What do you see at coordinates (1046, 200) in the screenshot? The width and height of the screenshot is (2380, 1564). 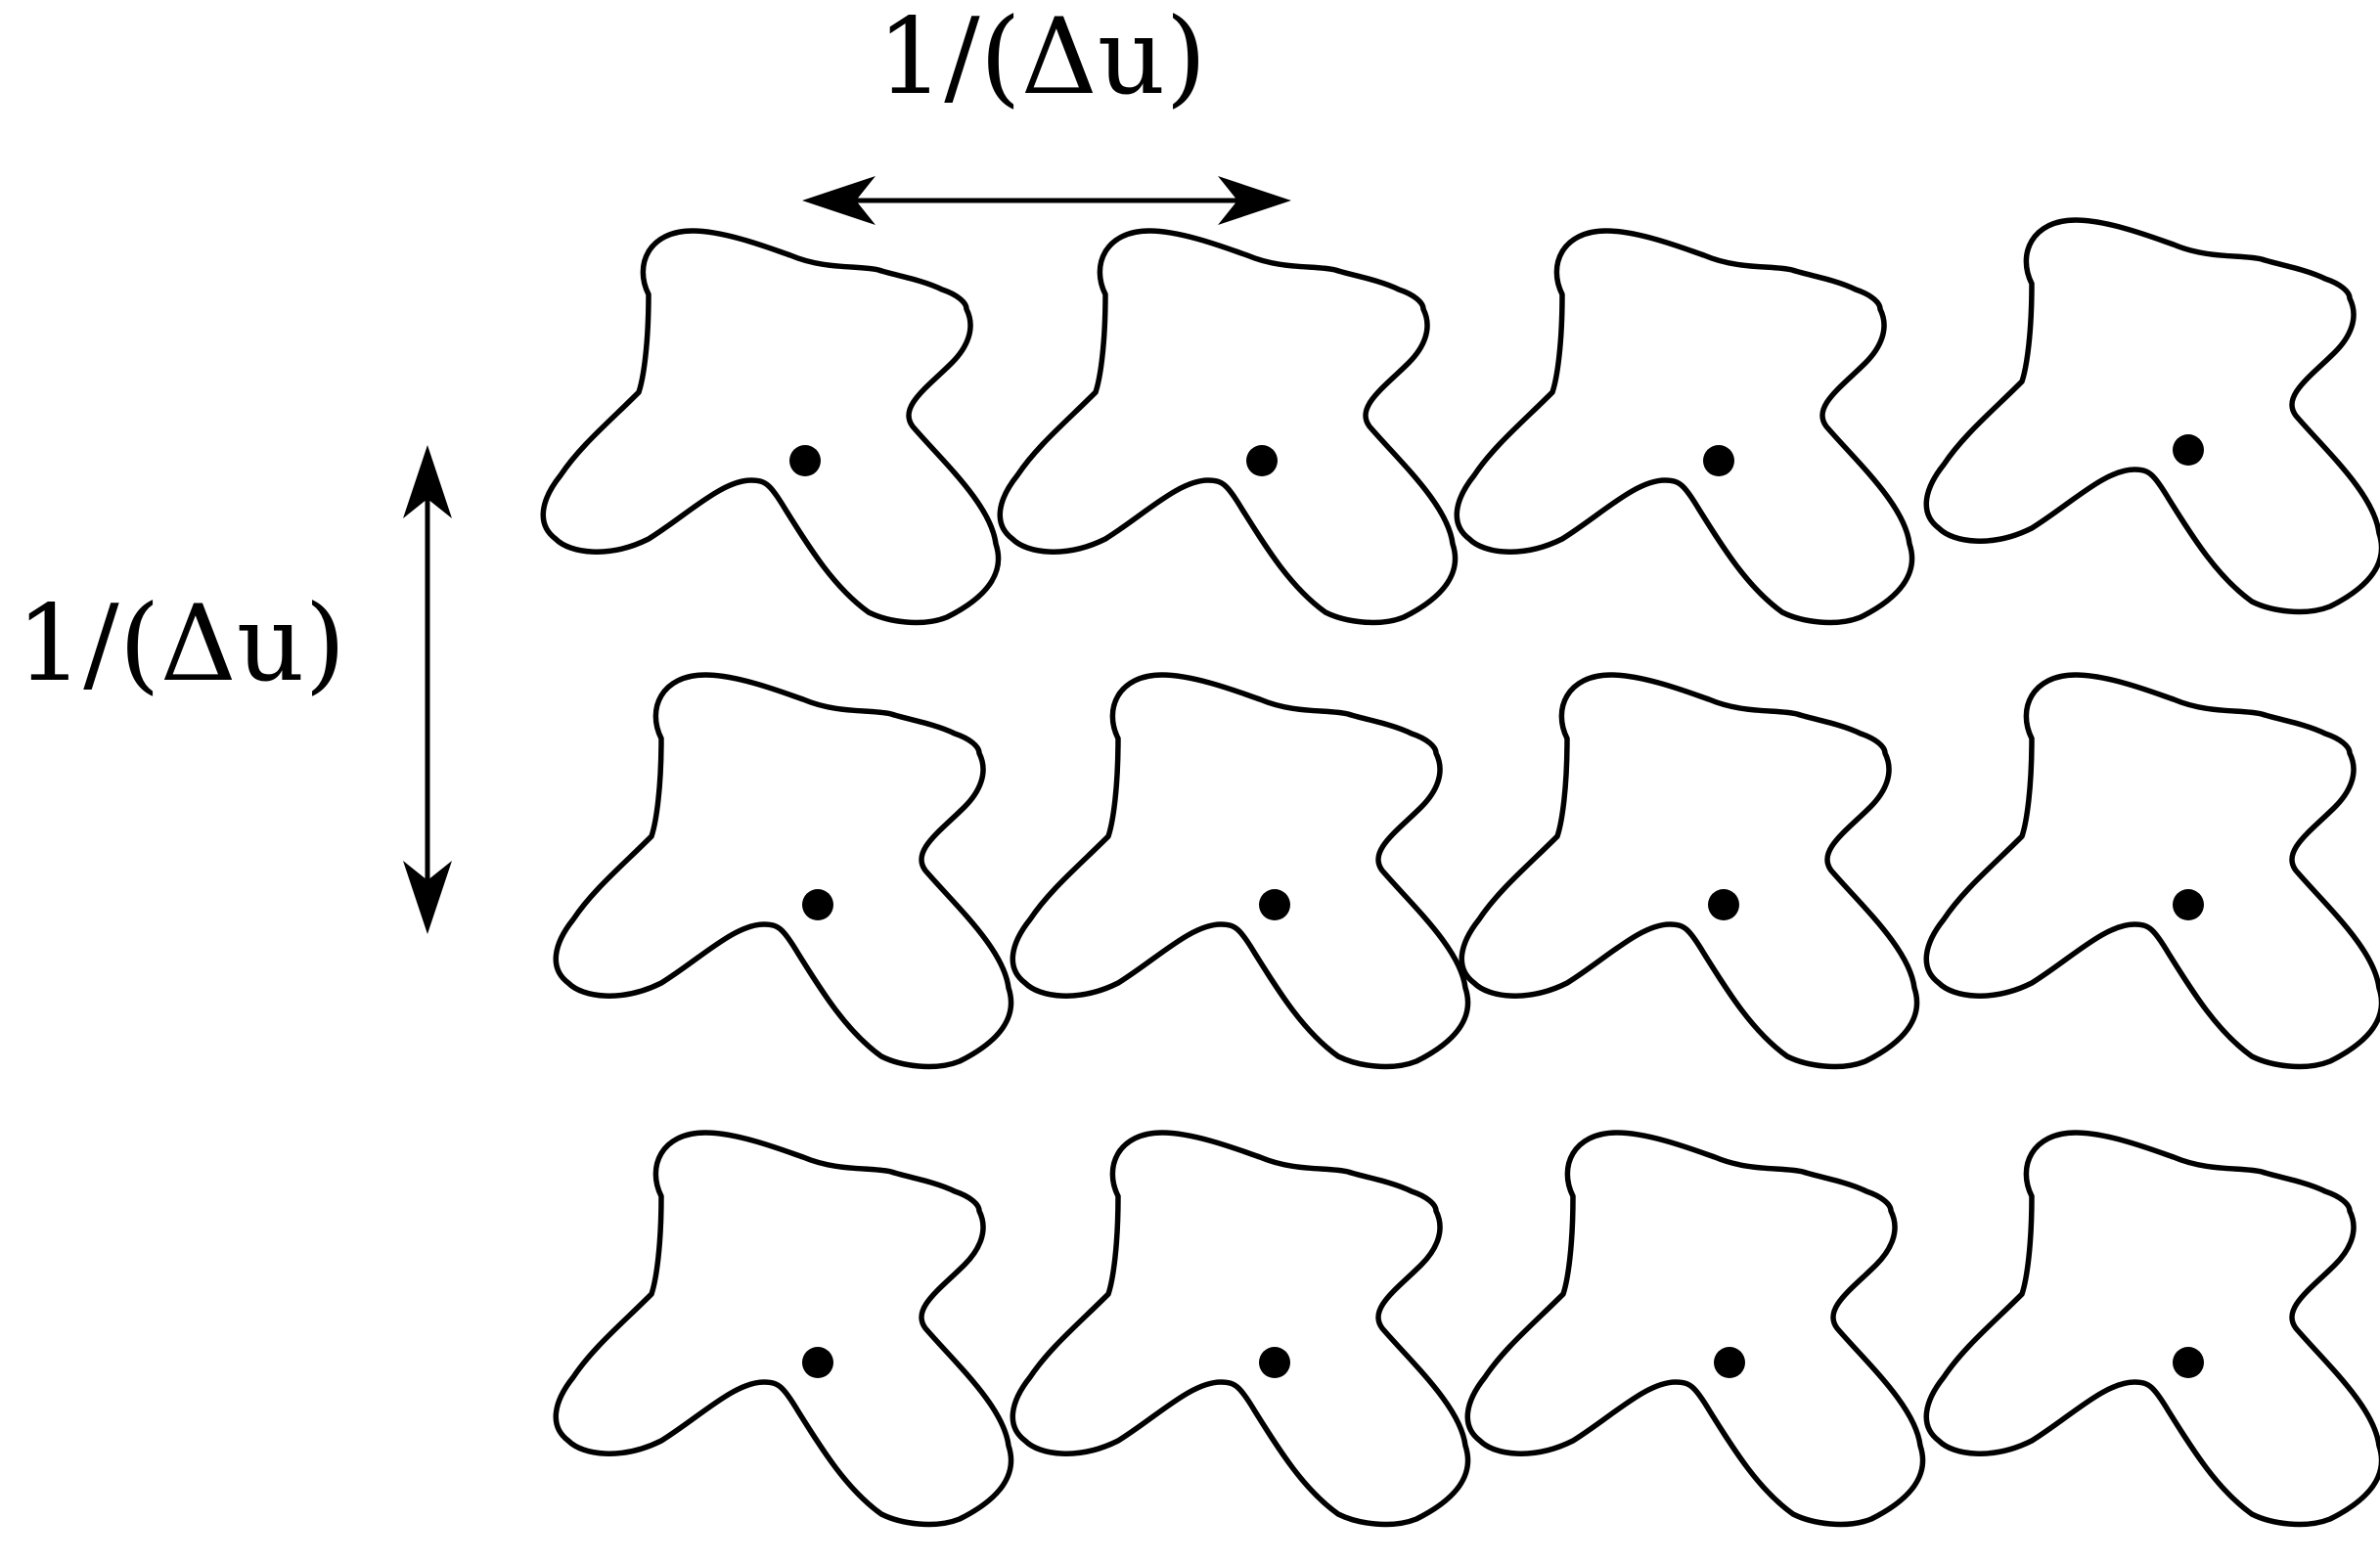 I see `horizontal-spacing-arrow` at bounding box center [1046, 200].